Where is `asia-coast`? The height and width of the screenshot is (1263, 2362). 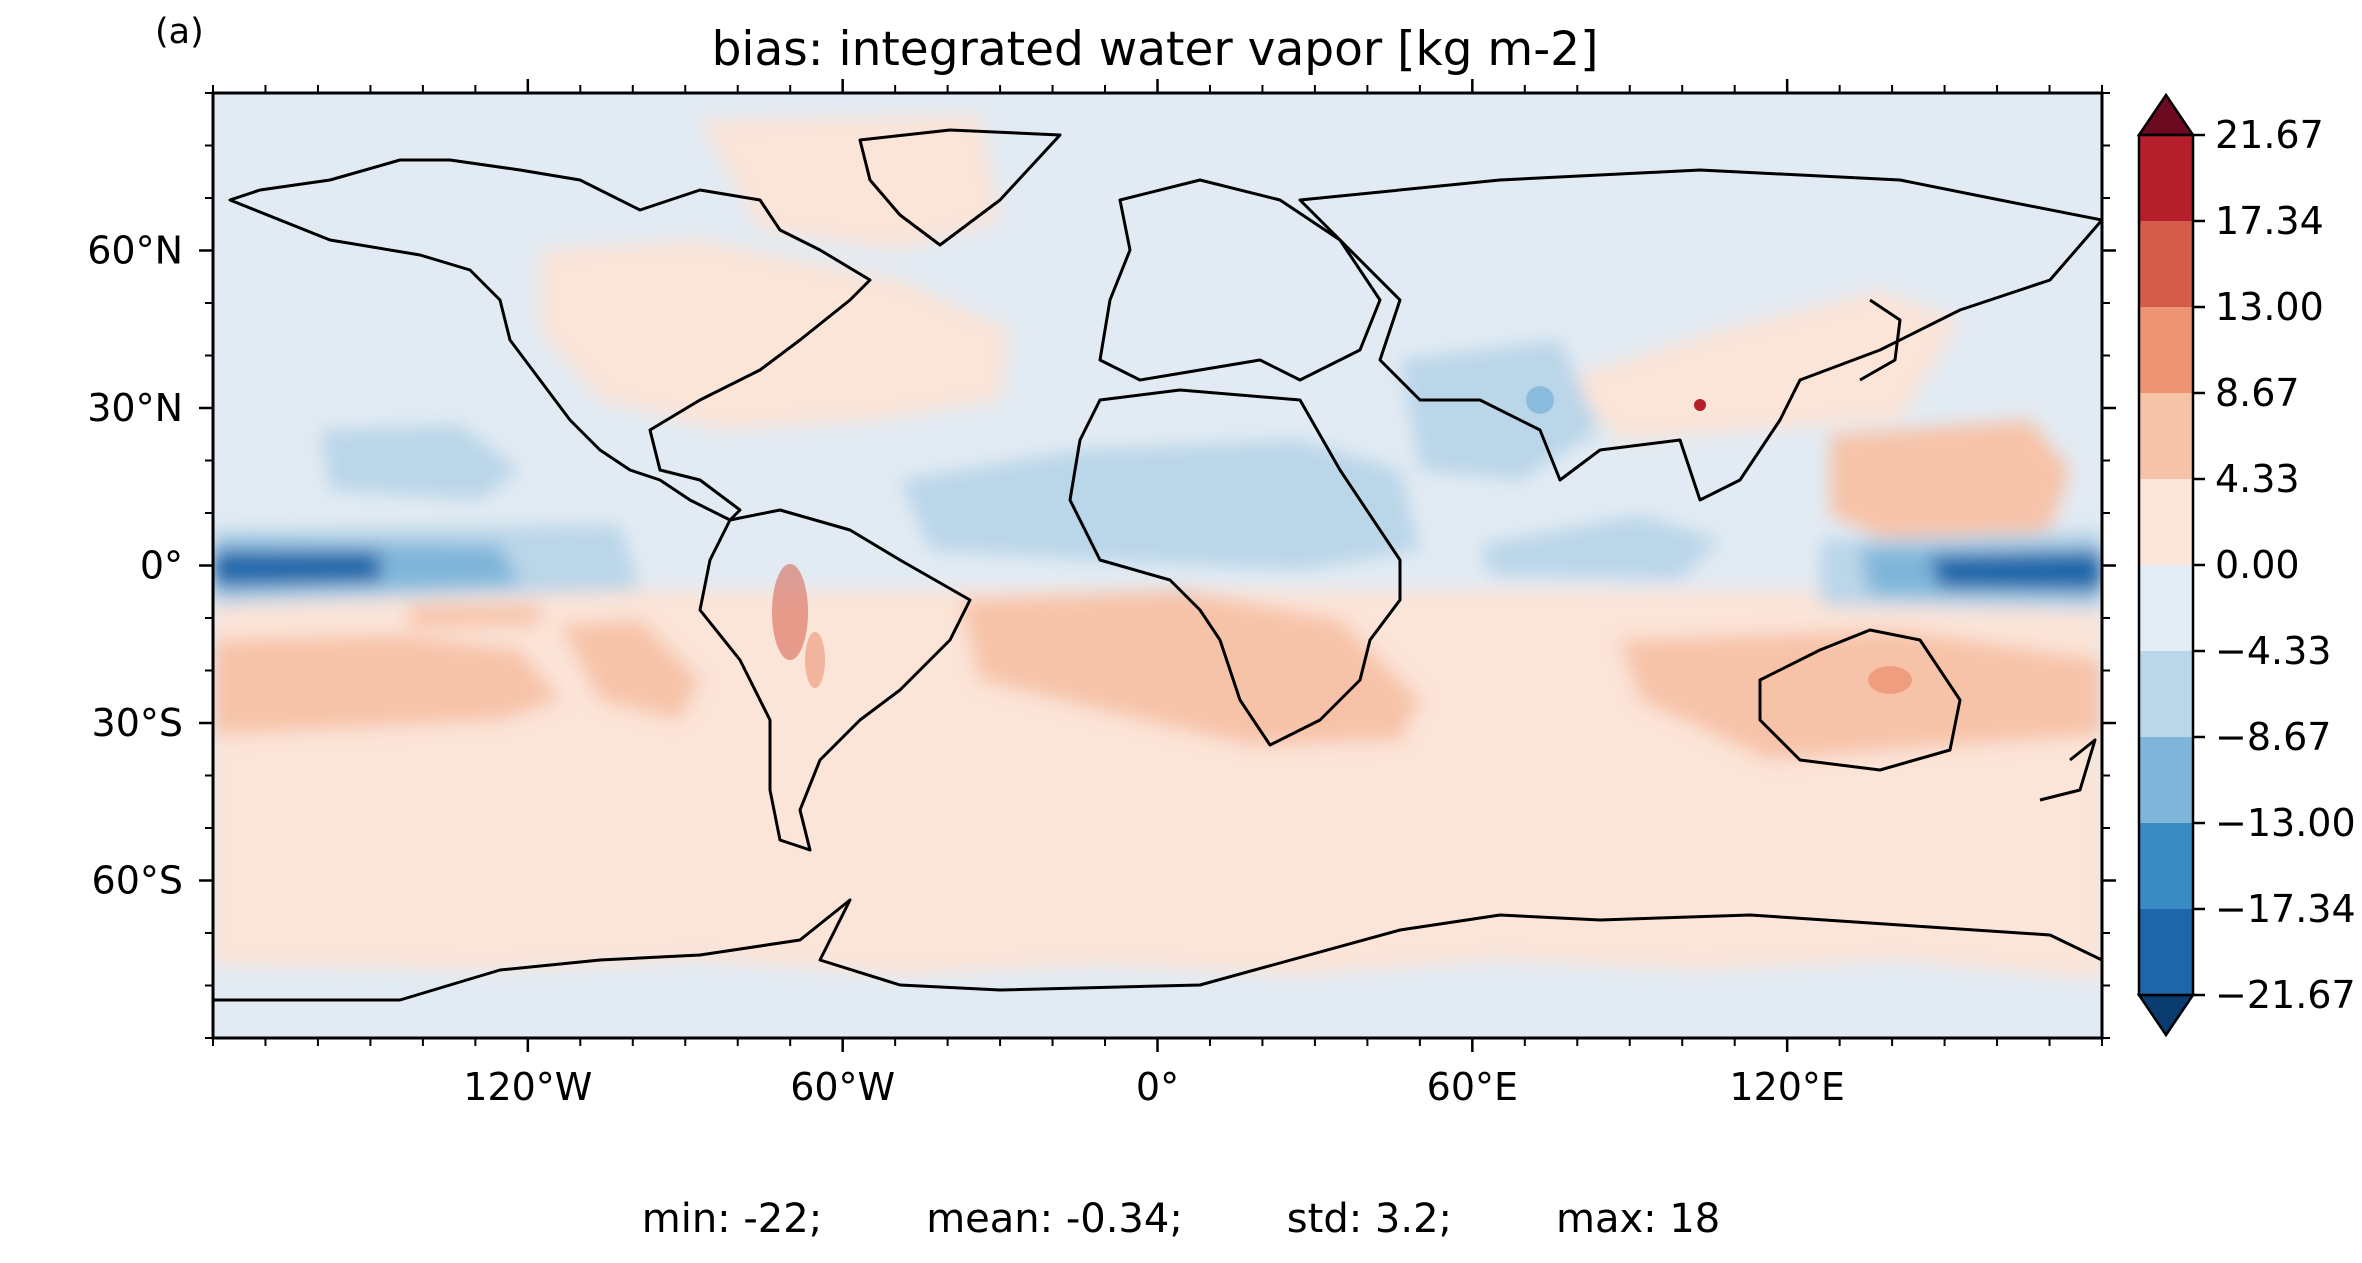
asia-coast is located at coordinates (1700, 335).